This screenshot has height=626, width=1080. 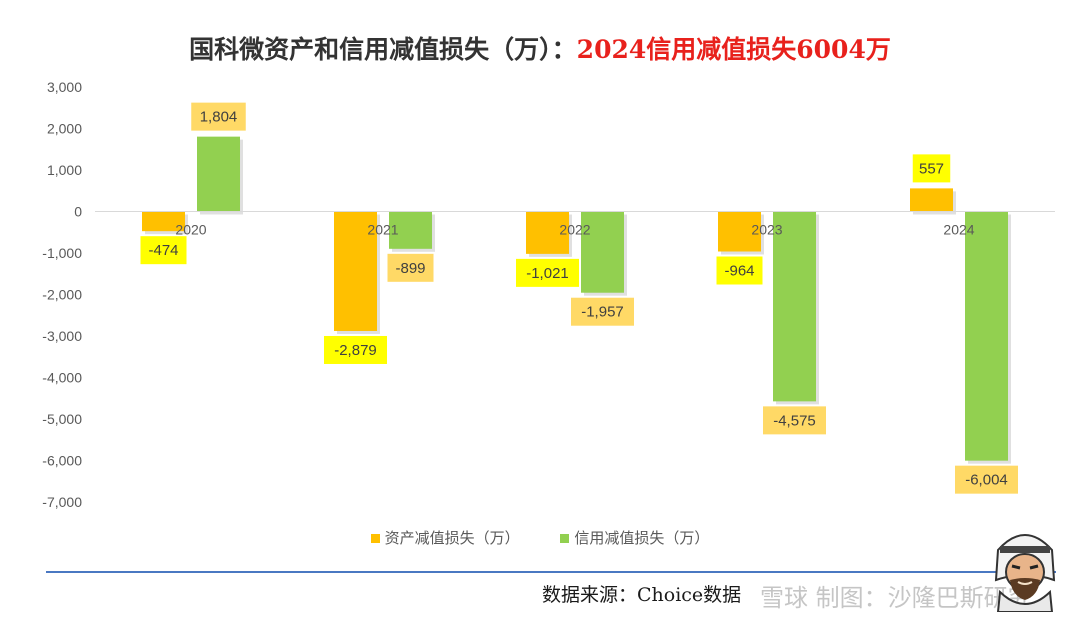 I want to click on data-label: -899, so click(x=410, y=268).